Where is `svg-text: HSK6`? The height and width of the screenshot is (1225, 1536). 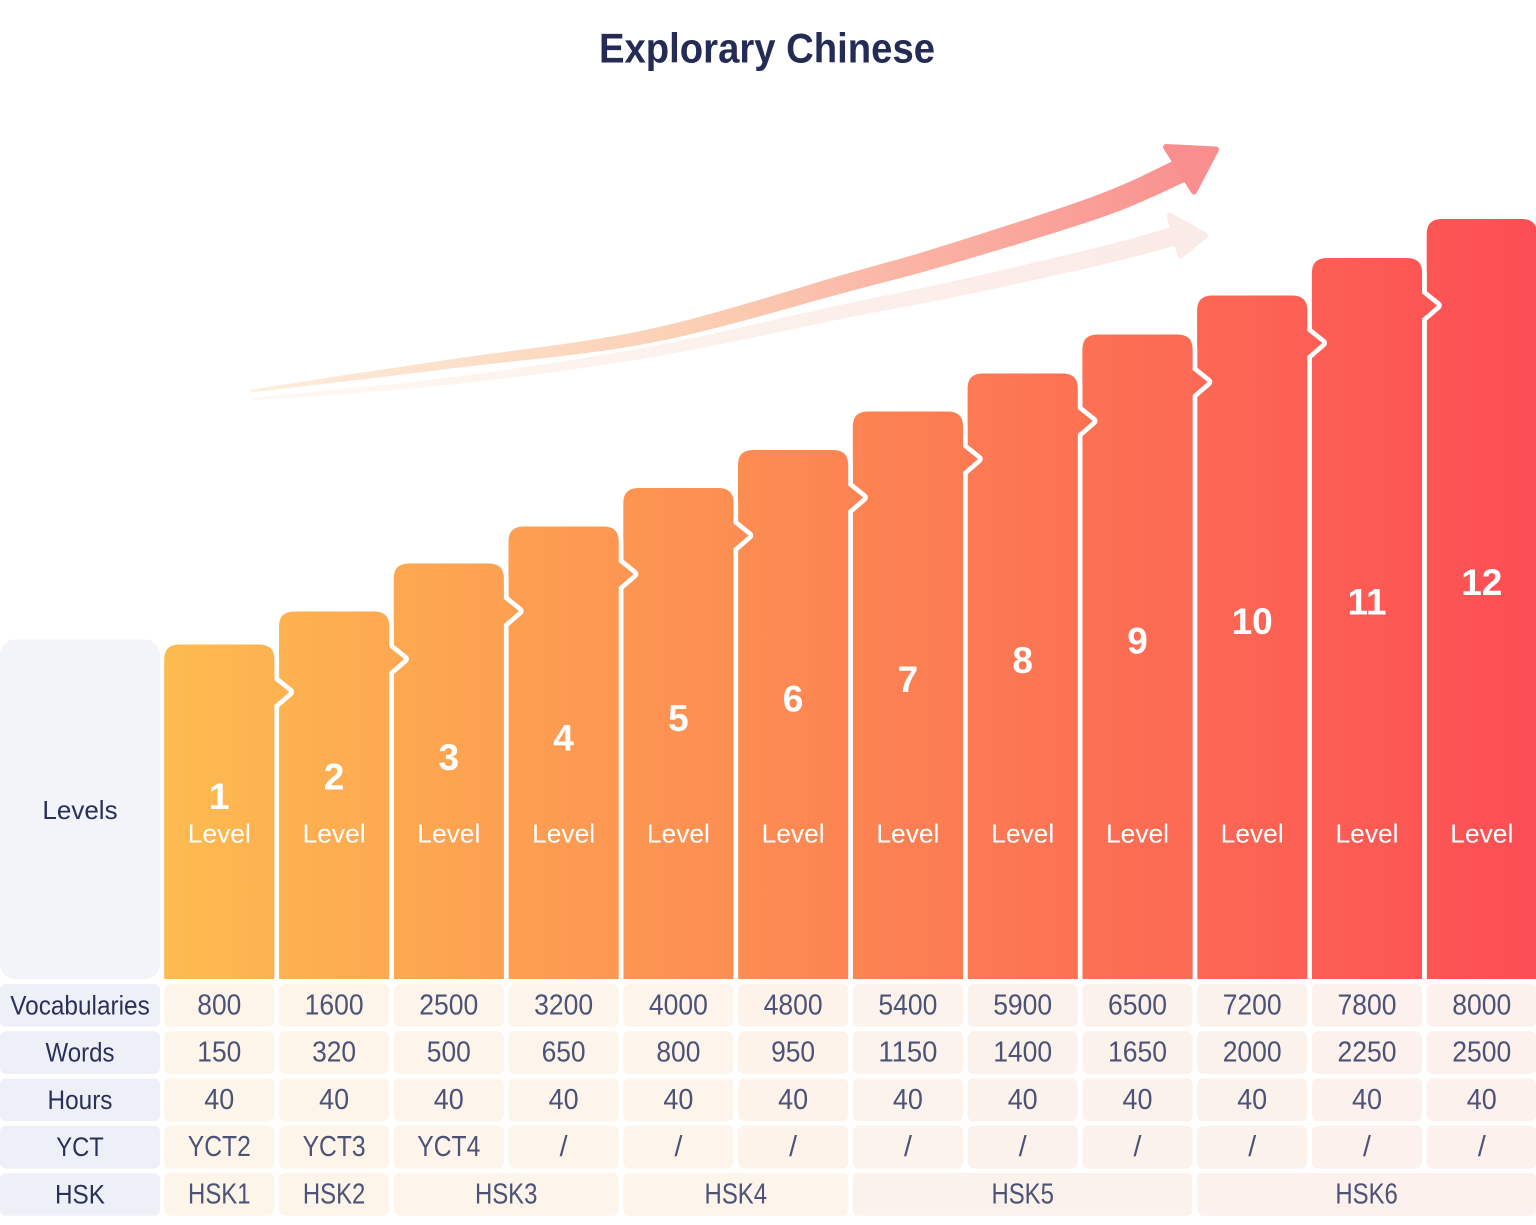 svg-text: HSK6 is located at coordinates (1366, 1194).